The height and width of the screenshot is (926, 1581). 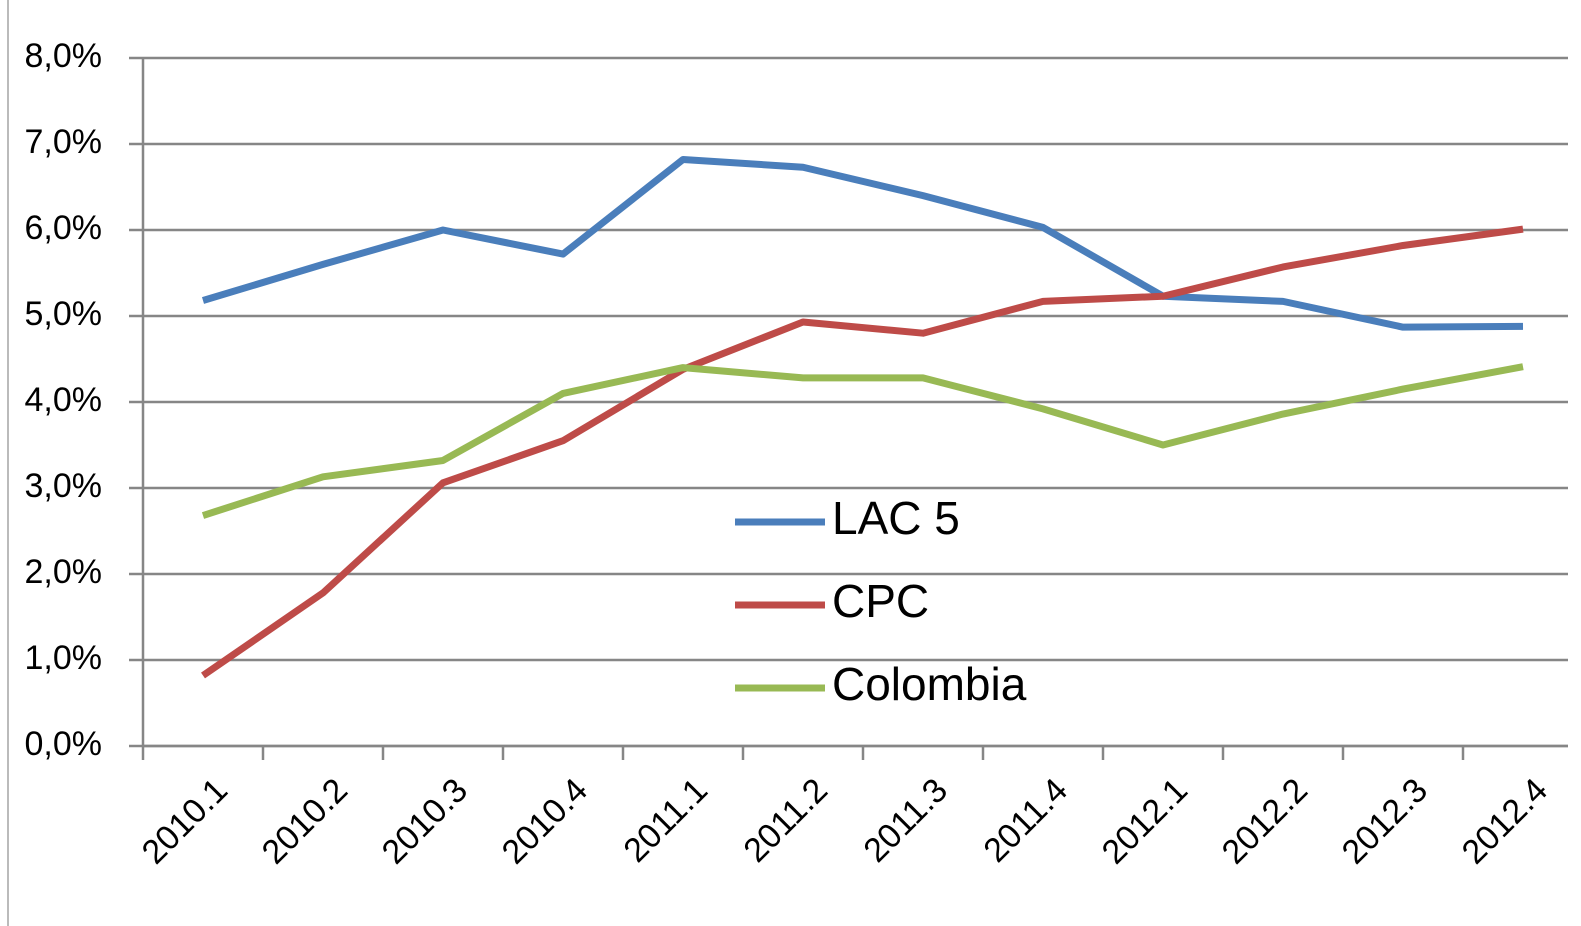 What do you see at coordinates (929, 684) in the screenshot?
I see `legend-label: Colombia` at bounding box center [929, 684].